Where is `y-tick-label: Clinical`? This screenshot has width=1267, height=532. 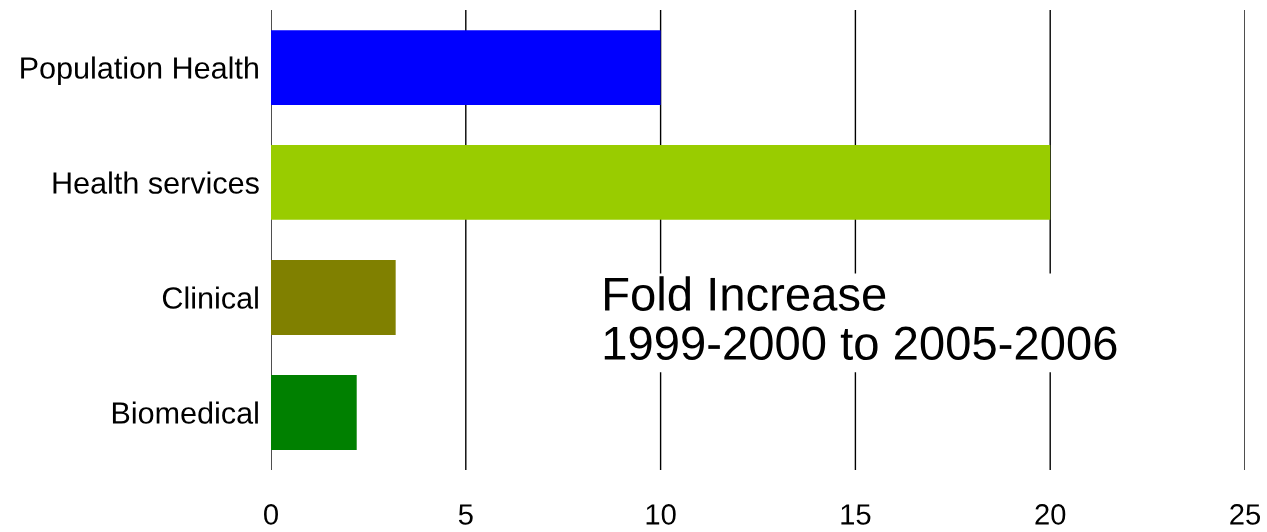 y-tick-label: Clinical is located at coordinates (210, 297).